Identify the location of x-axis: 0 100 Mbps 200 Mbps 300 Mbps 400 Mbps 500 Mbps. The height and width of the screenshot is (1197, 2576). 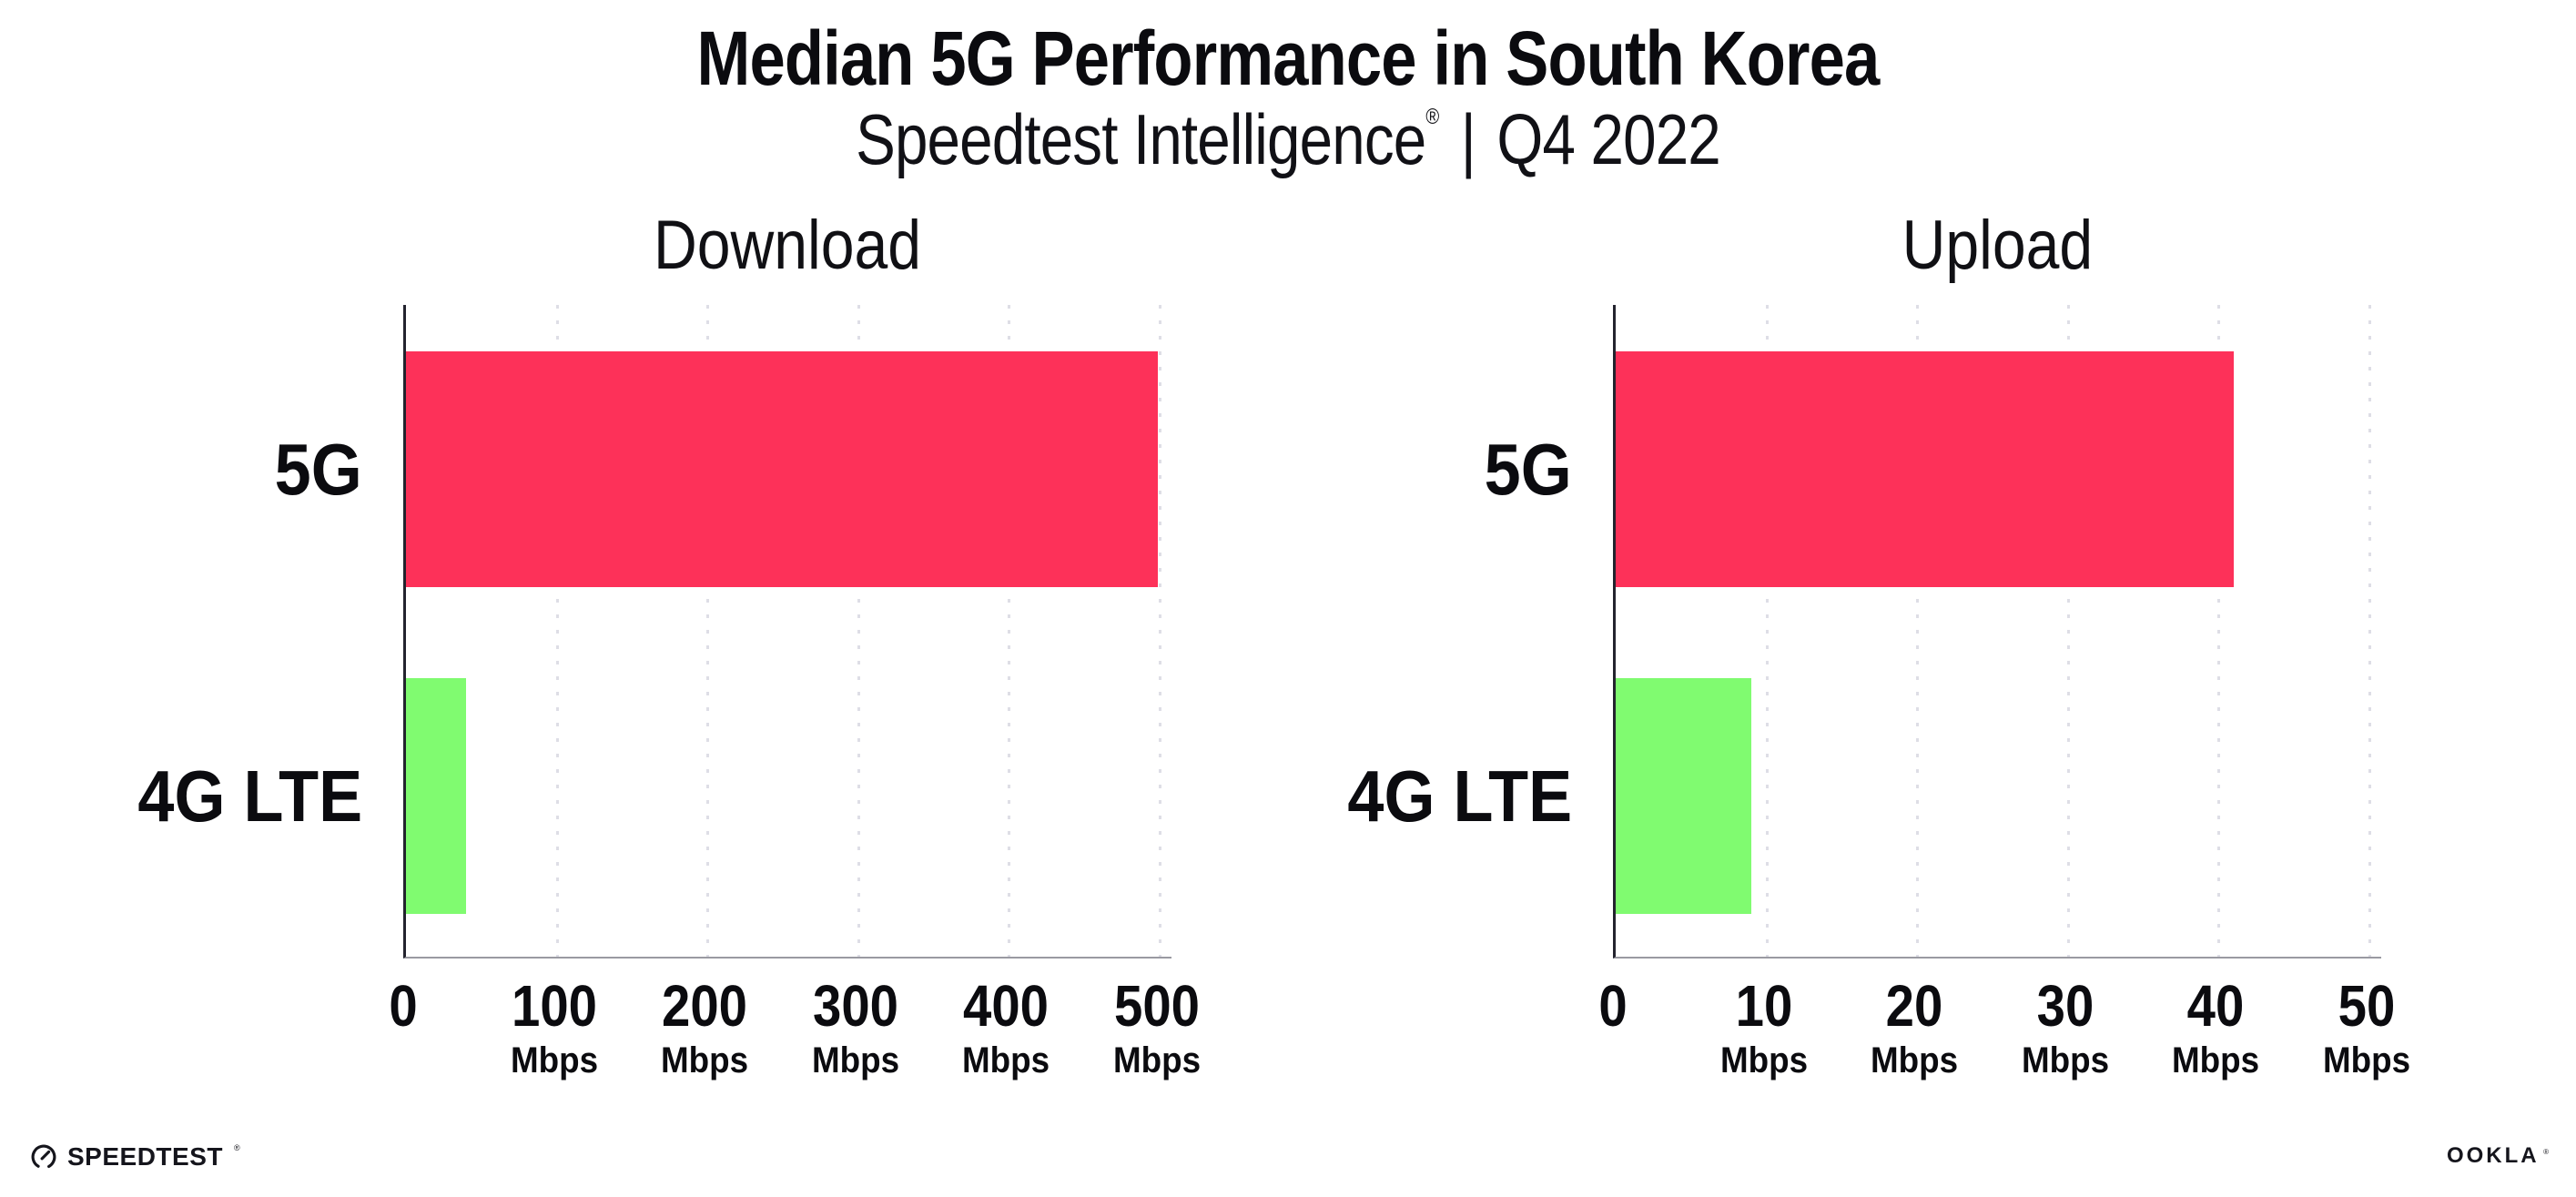
(795, 1031).